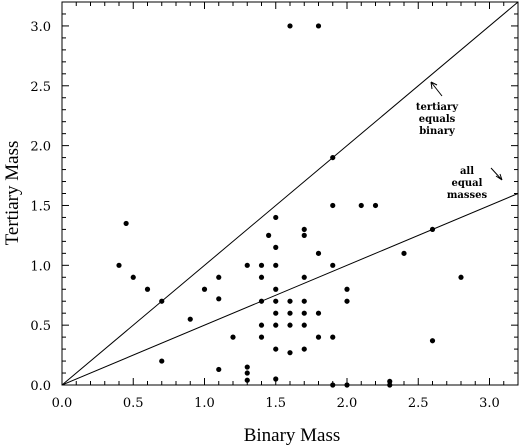 The height and width of the screenshot is (446, 520). What do you see at coordinates (467, 183) in the screenshot?
I see `annotation-line2: equal` at bounding box center [467, 183].